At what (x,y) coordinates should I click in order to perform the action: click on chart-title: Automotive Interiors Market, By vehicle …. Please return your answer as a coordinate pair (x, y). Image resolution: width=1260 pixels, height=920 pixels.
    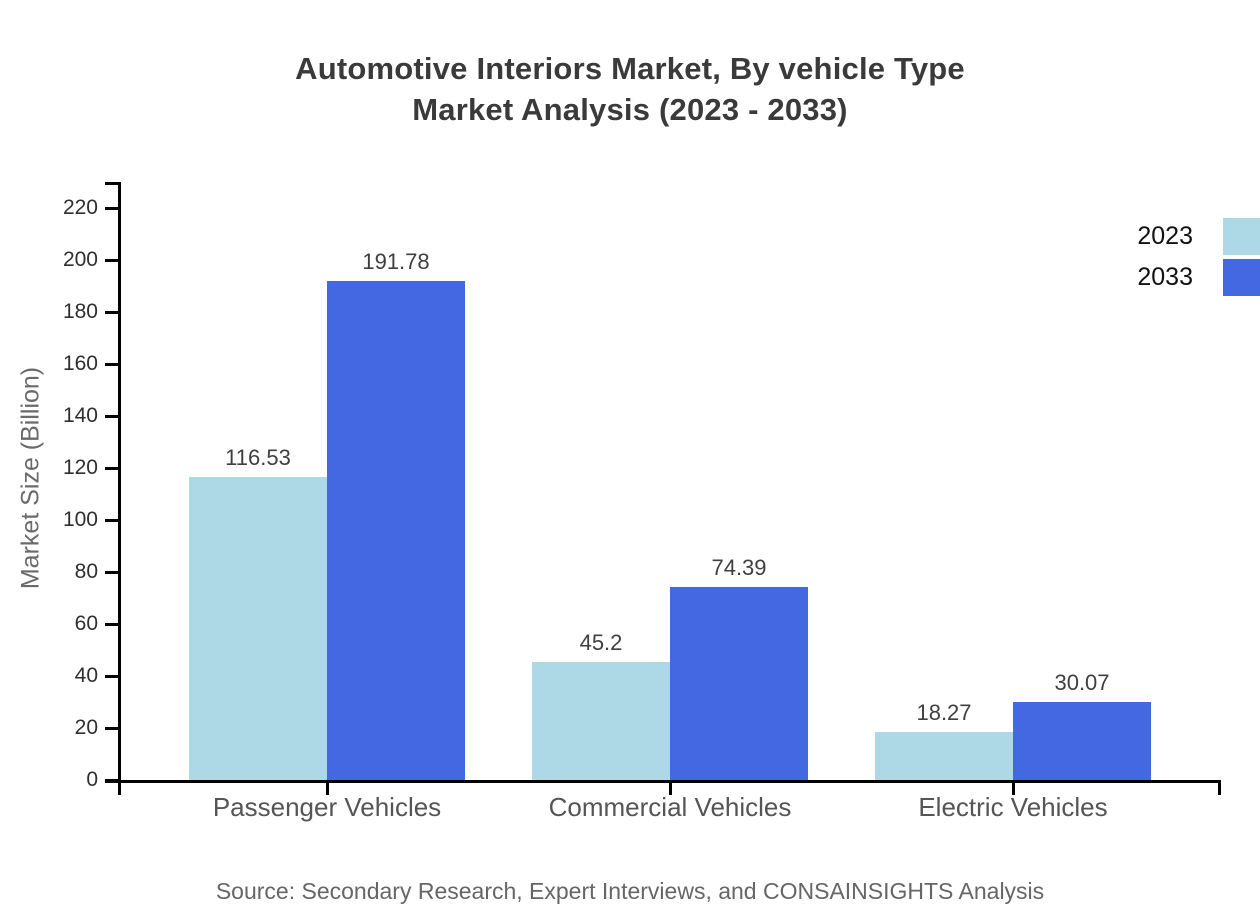
    Looking at the image, I should click on (630, 89).